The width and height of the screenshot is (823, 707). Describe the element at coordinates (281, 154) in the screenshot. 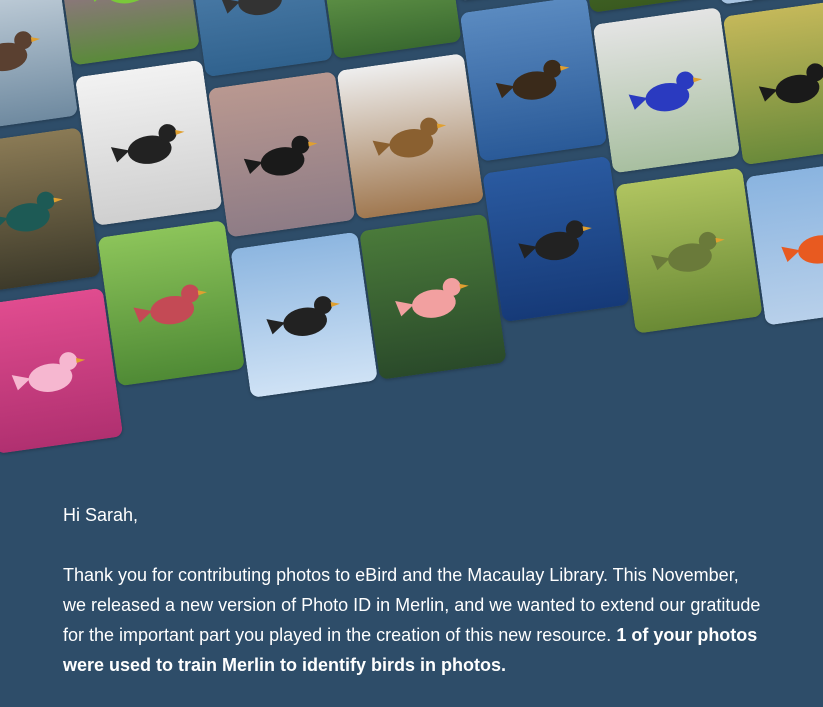

I see `flock-sky-photo` at that location.